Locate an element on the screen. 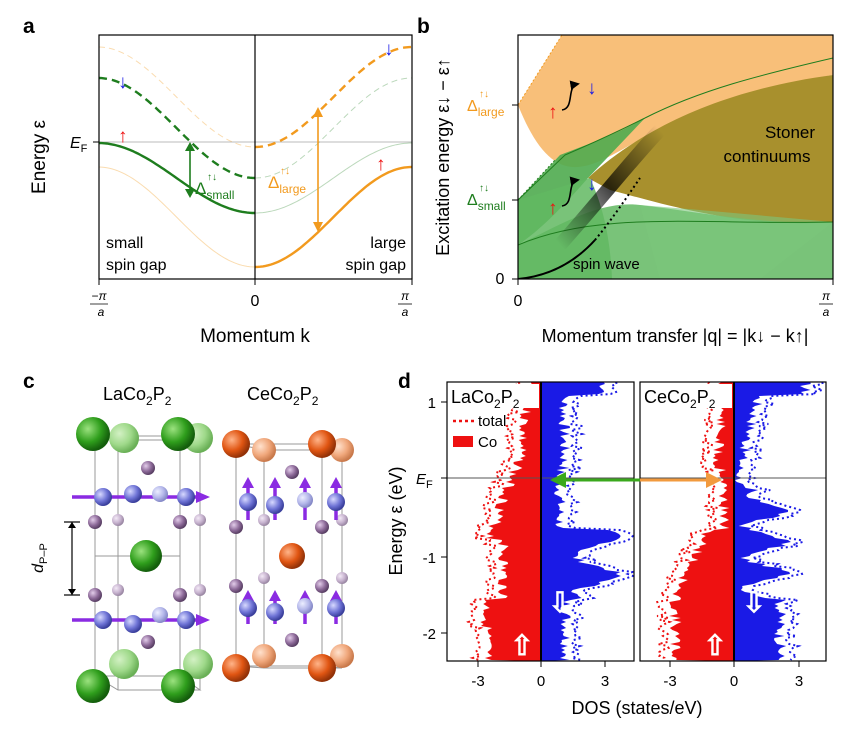  svg-text: −π is located at coordinates (99, 296).